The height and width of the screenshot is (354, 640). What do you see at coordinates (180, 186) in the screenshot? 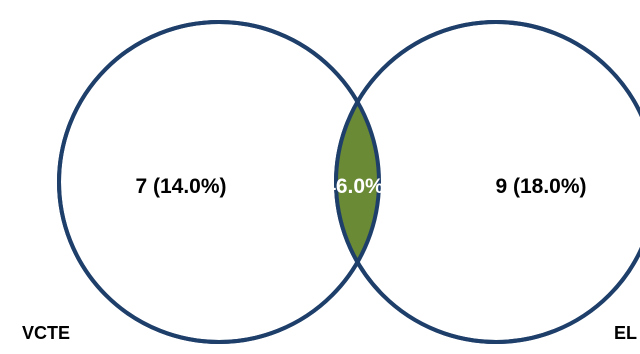
I see `vcte-only-value: 7 (14.0%)` at bounding box center [180, 186].